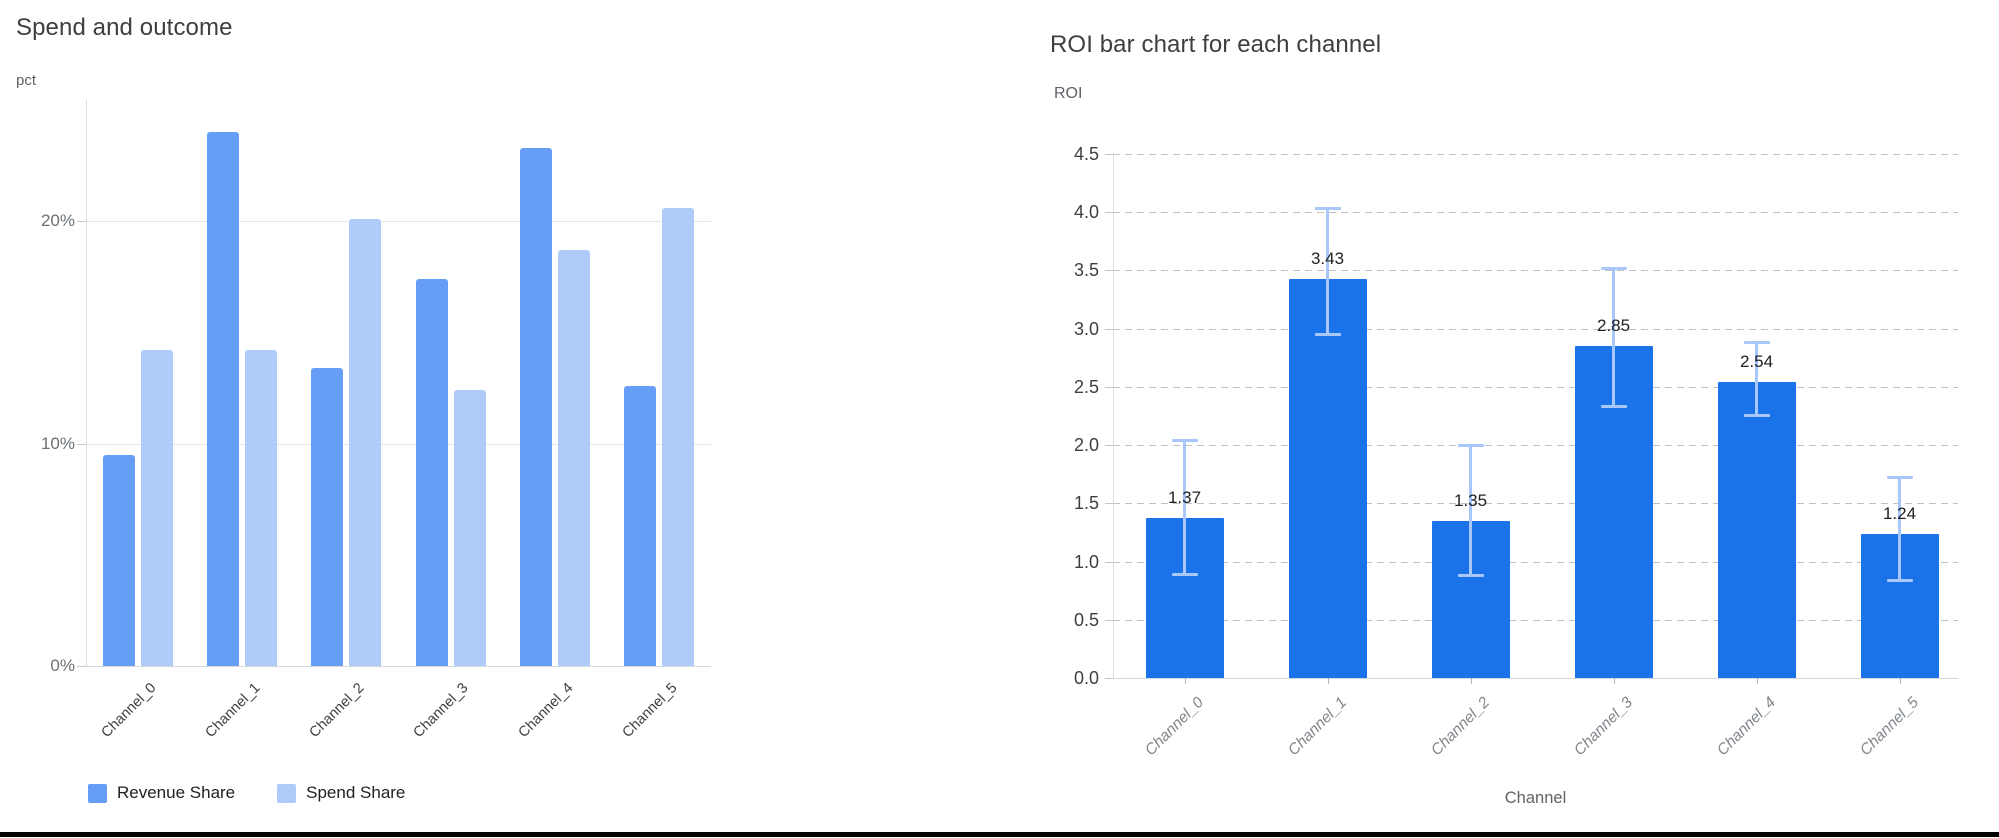 Image resolution: width=1999 pixels, height=838 pixels. Describe the element at coordinates (1535, 213) in the screenshot. I see `gridline-4.0` at that location.